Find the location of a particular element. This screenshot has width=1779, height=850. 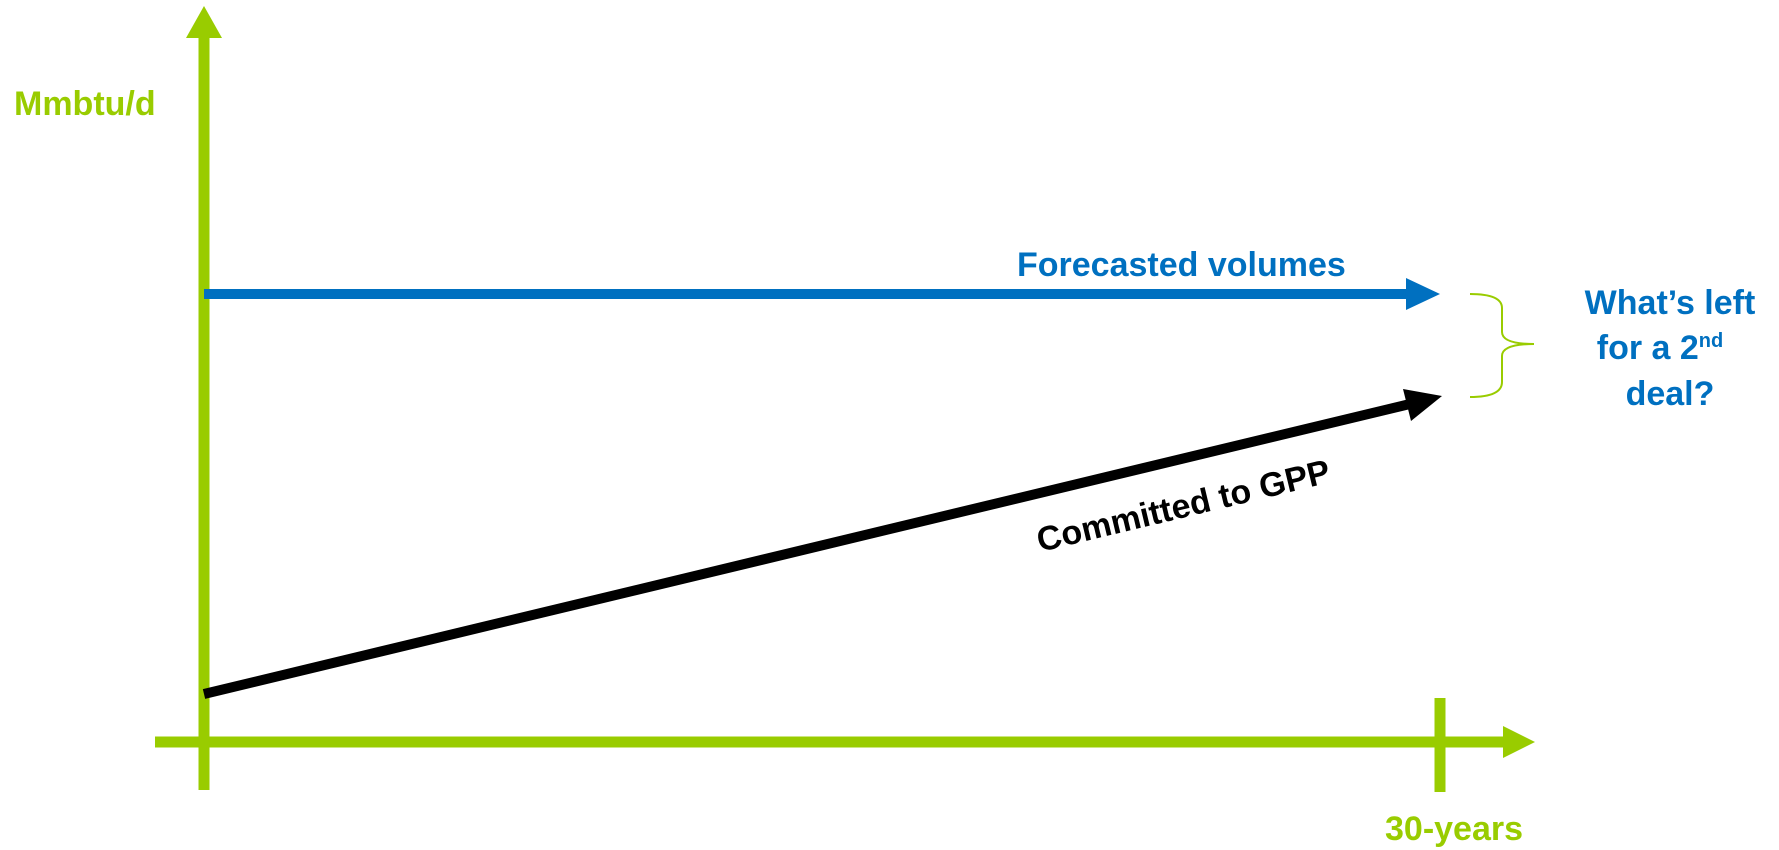

gap-bracket is located at coordinates (1502, 345).